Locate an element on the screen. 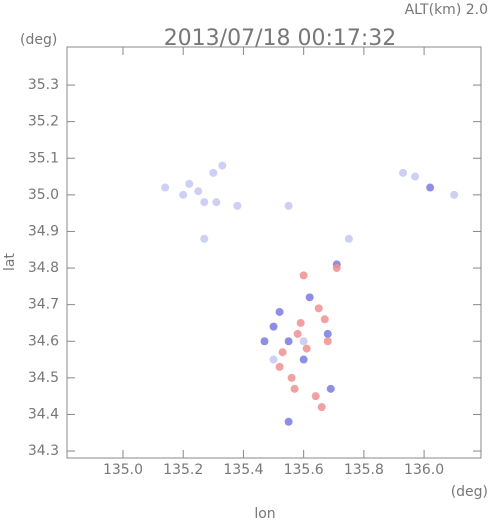 This screenshot has height=521, width=491. x-axis-label: lon is located at coordinates (264, 513).